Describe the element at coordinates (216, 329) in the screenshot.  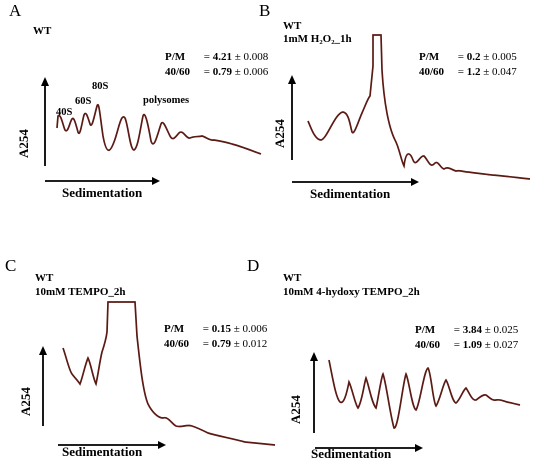
I see `stat-pm: P/M = 0.15 ± 0.006` at that location.